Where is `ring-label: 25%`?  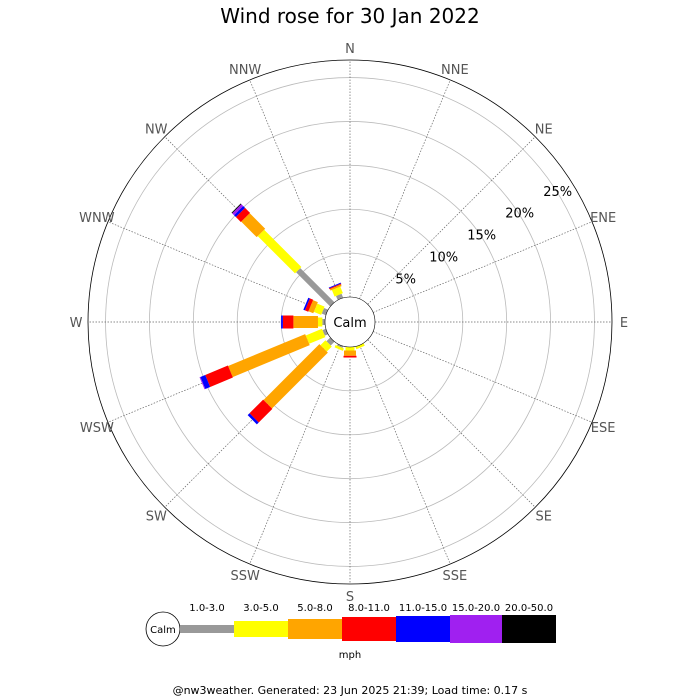
ring-label: 25% is located at coordinates (557, 192).